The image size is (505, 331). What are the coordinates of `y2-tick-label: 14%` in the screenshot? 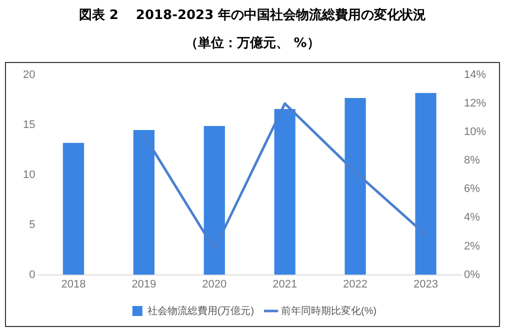 It's located at (475, 75).